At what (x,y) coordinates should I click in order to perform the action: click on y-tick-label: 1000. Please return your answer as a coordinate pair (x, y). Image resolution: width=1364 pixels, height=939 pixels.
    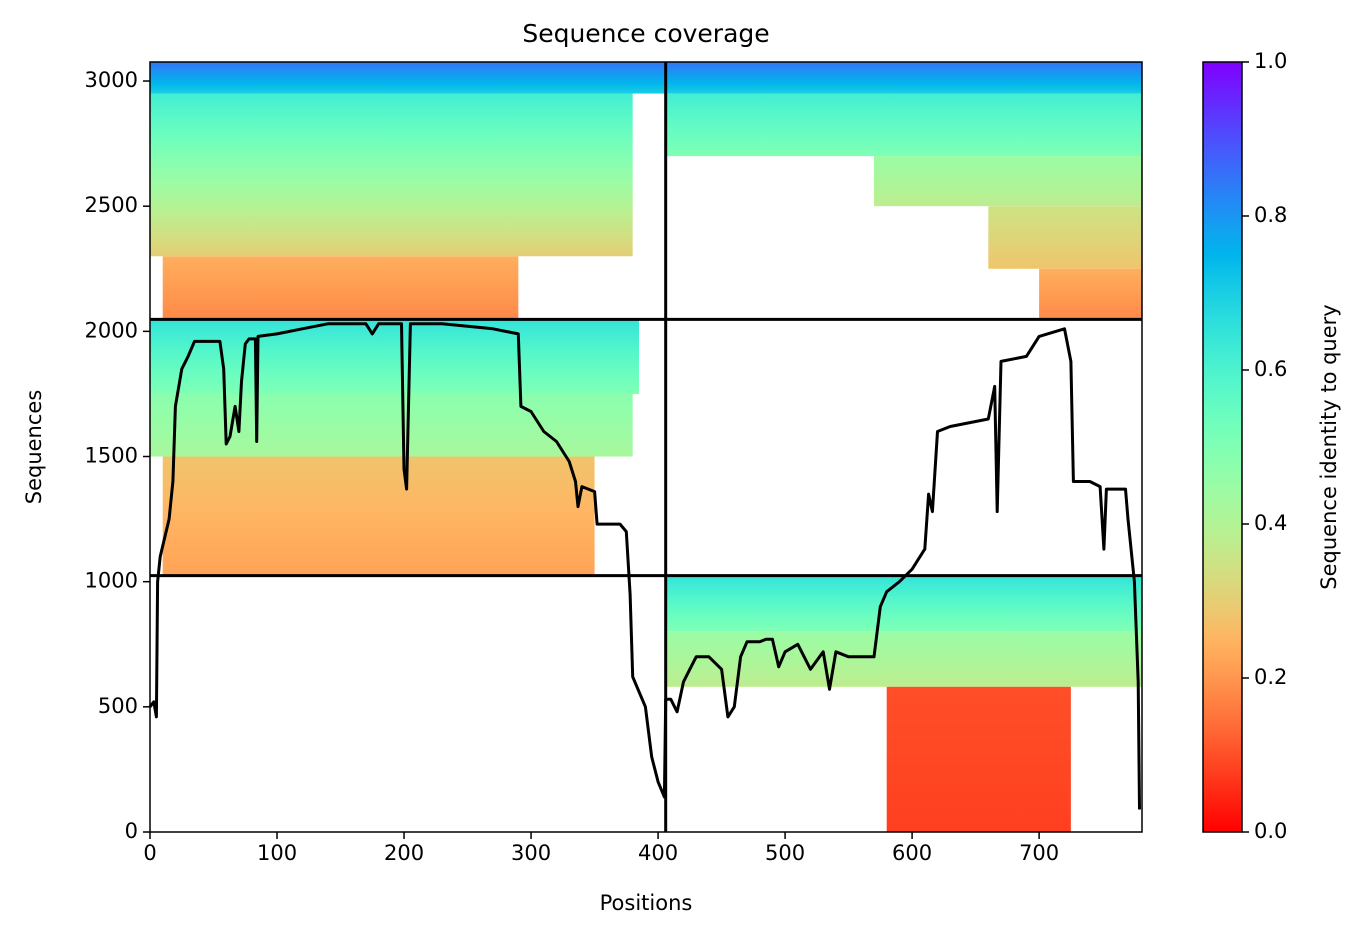
    Looking at the image, I should click on (111, 581).